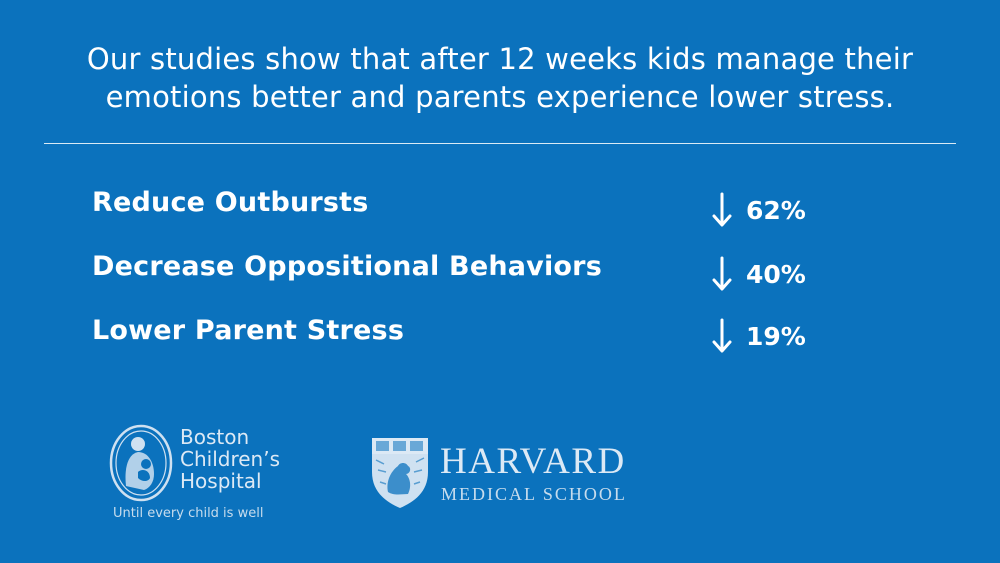 This screenshot has height=563, width=1000. I want to click on stat-label-oppositional: Decrease Oppositional Behaviors, so click(347, 266).